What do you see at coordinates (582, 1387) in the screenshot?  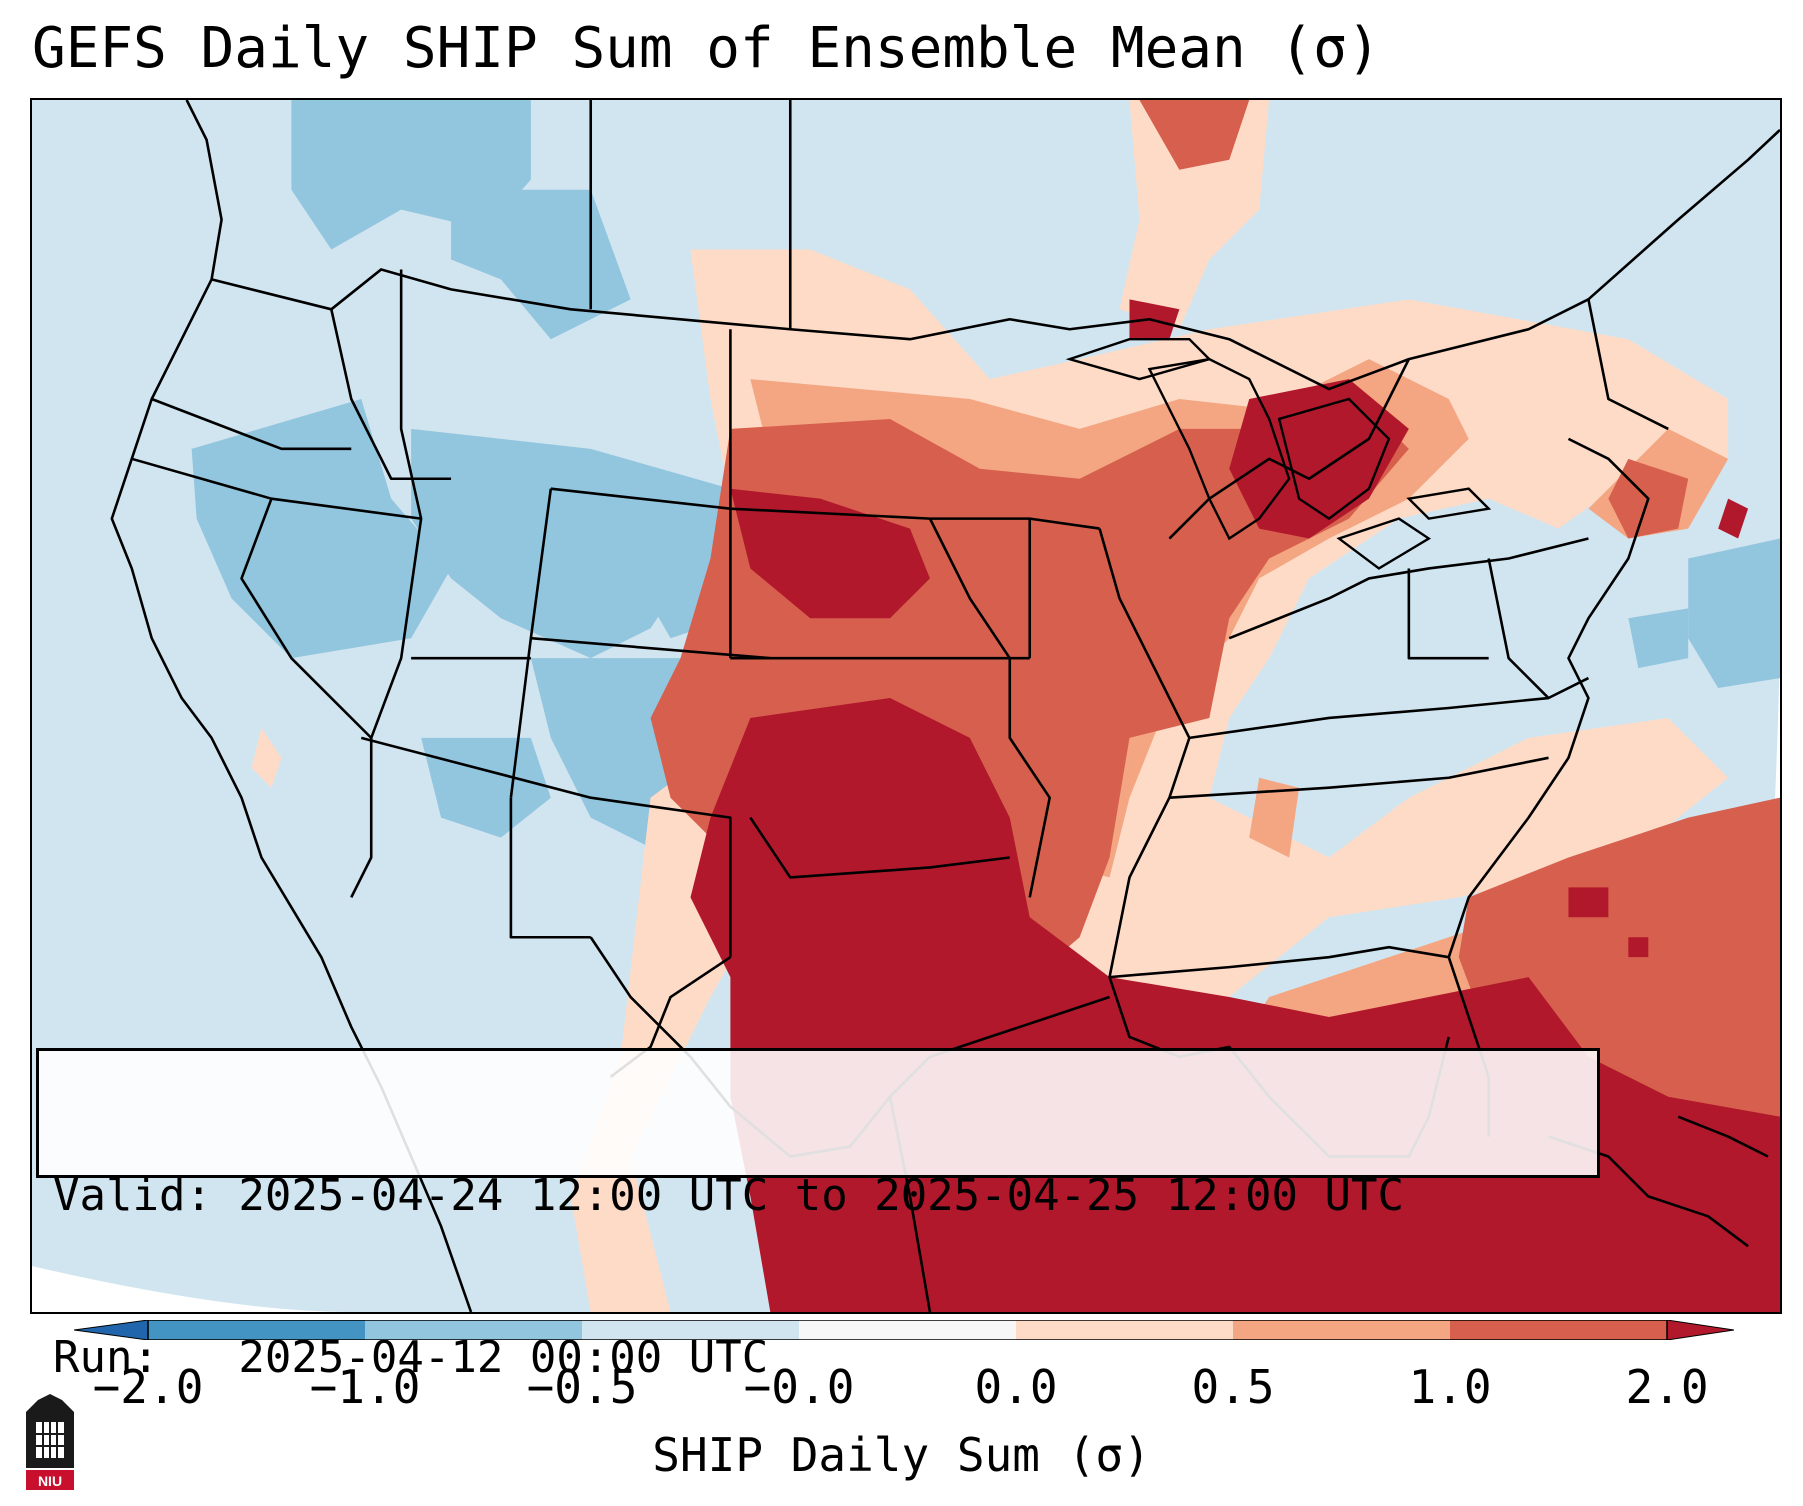 I see `colorbar-tick-label: −0.5` at bounding box center [582, 1387].